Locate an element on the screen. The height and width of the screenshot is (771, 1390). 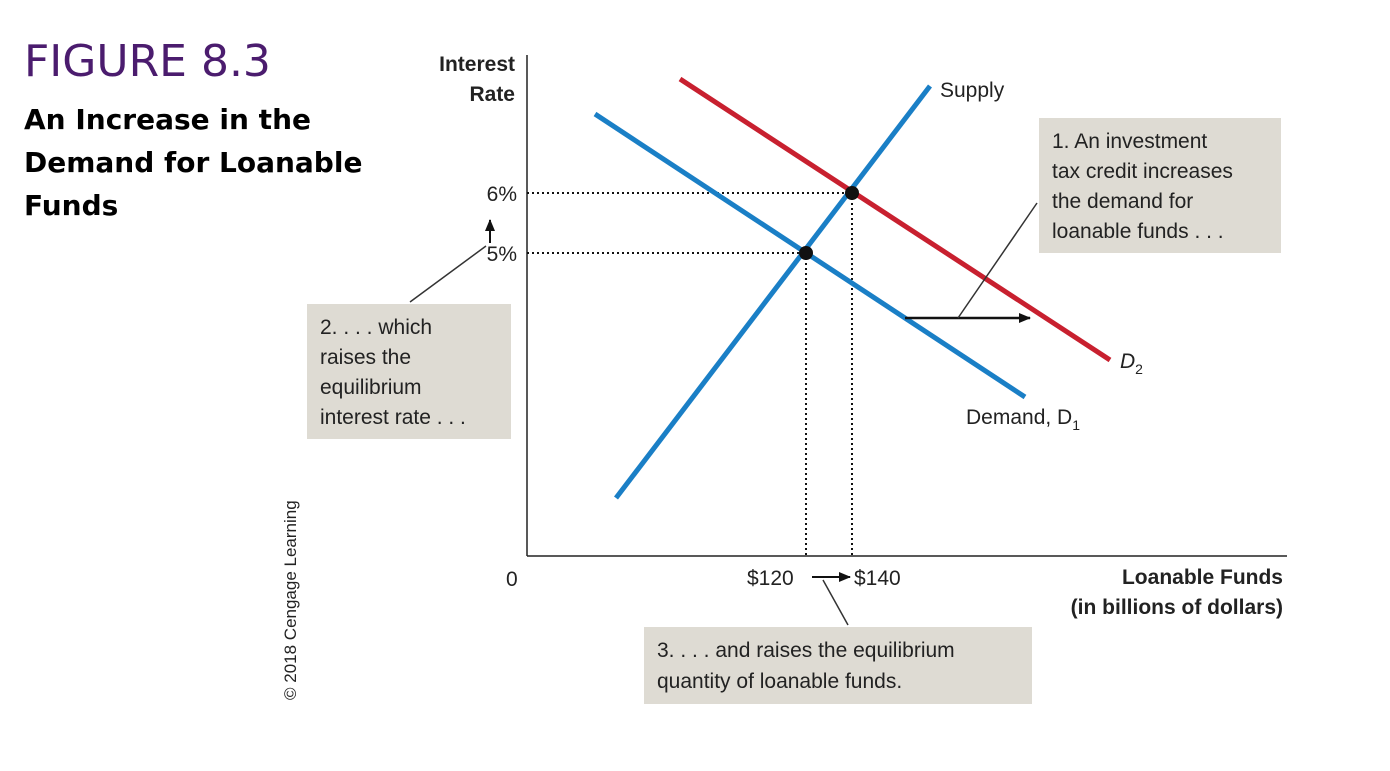
annotation-1-pointer is located at coordinates (997, 260).